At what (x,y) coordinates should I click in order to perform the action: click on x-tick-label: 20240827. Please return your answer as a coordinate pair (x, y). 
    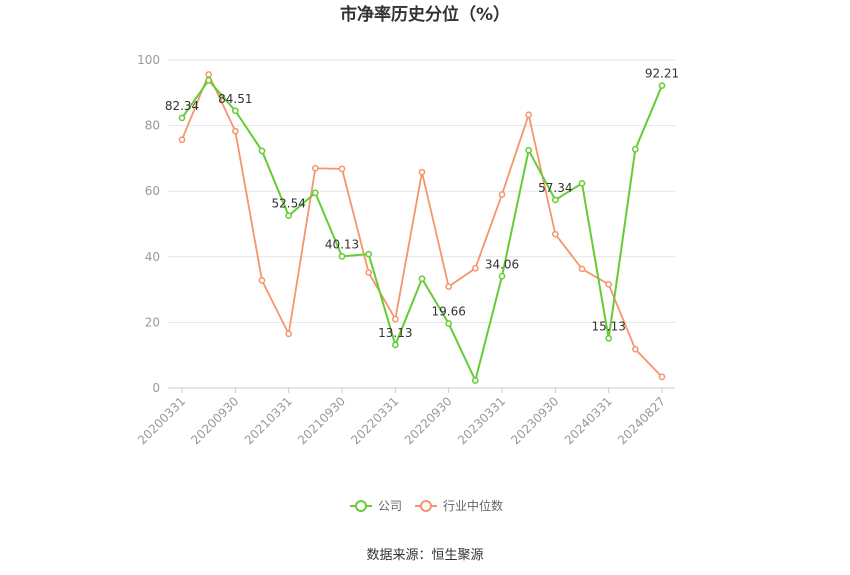
    Looking at the image, I should click on (641, 420).